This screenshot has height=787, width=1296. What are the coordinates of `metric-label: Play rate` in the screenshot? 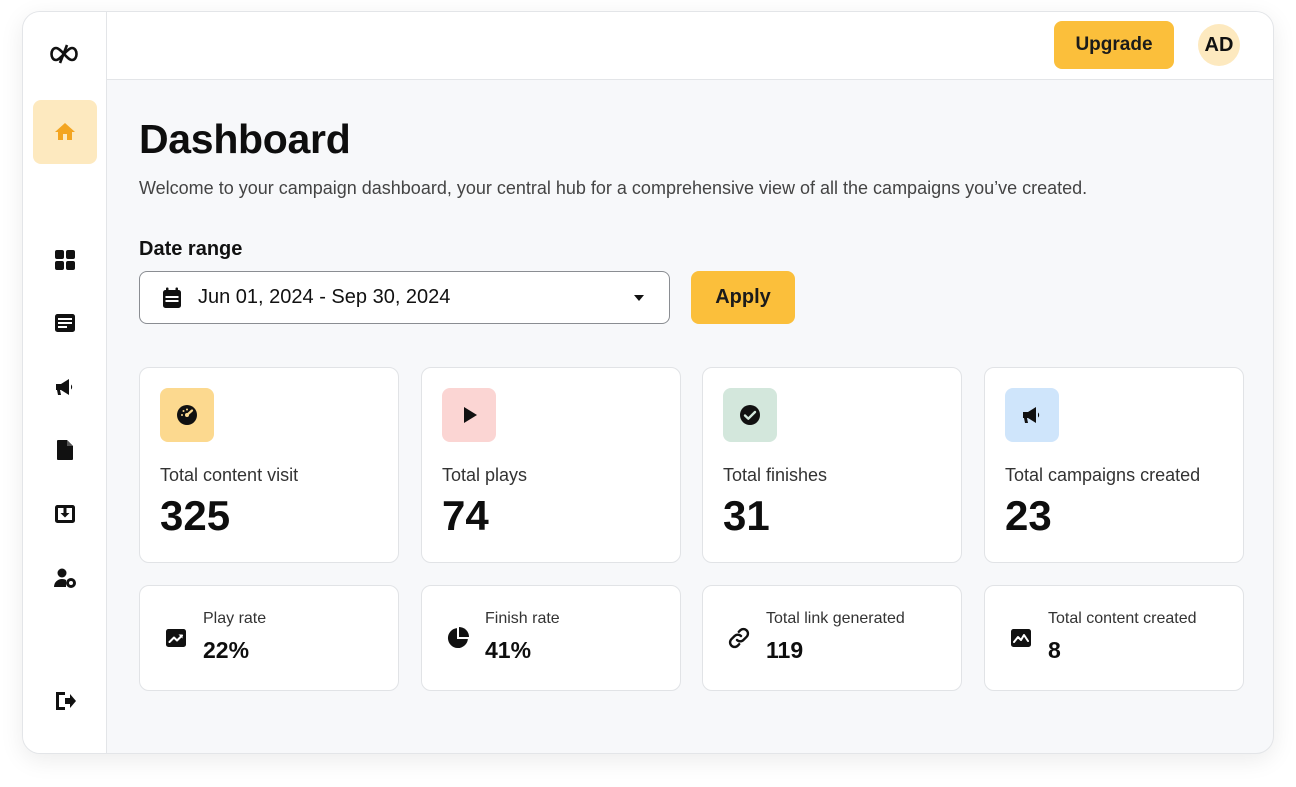 It's located at (235, 618).